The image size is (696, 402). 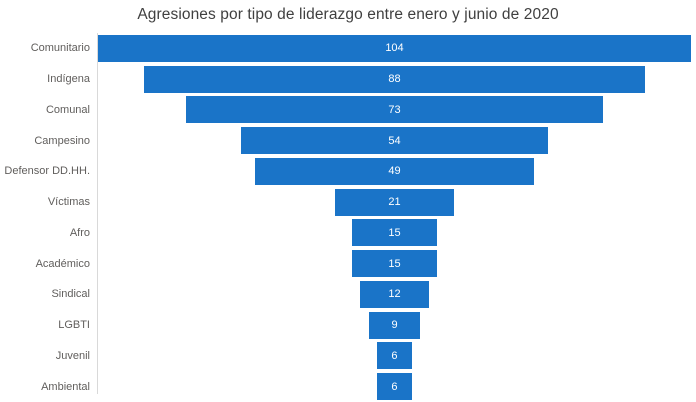 I want to click on funnel-bar: 21, so click(x=394, y=202).